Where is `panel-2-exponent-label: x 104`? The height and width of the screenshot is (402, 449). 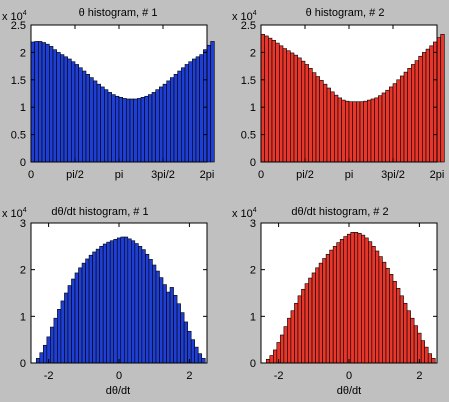 panel-2-exponent-label: x 104 is located at coordinates (244, 16).